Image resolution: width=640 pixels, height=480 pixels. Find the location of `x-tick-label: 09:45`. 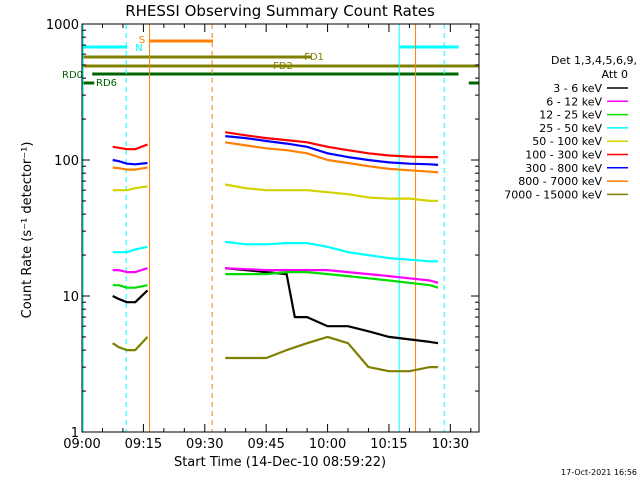

x-tick-label: 09:45 is located at coordinates (265, 444).